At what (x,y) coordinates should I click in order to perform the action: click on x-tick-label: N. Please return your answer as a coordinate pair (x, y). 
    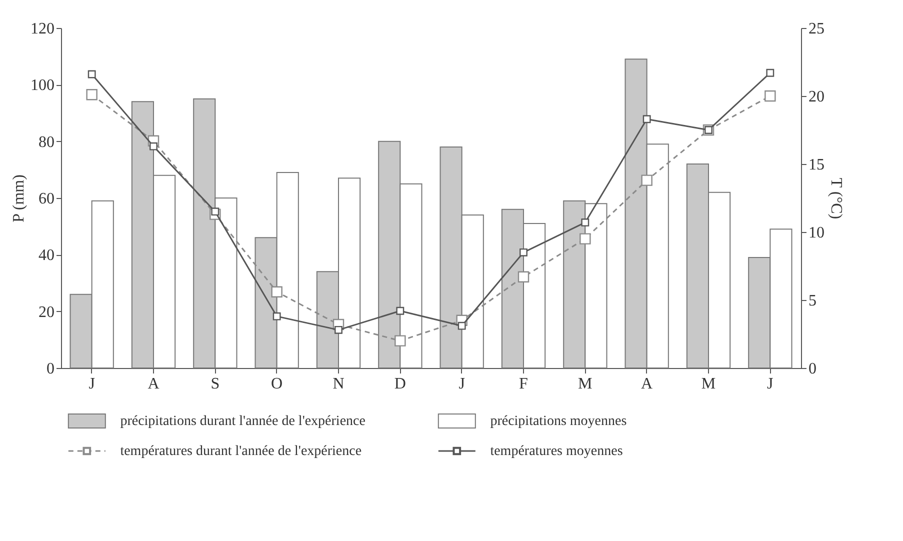
    Looking at the image, I should click on (338, 384).